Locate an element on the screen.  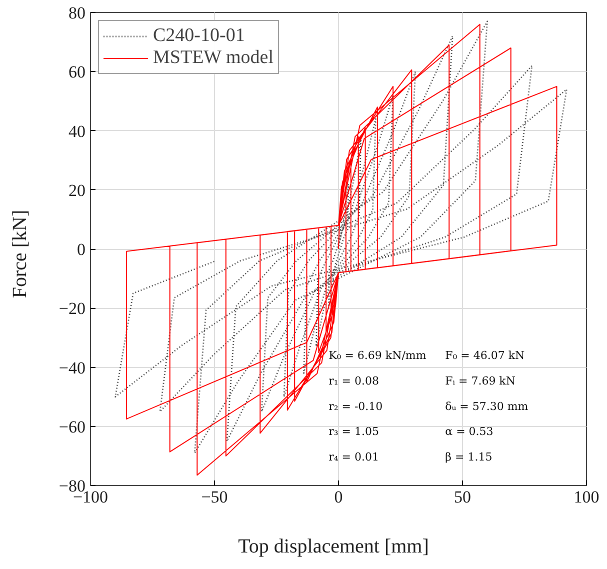
y-tick-label: 80 is located at coordinates (77, 13).